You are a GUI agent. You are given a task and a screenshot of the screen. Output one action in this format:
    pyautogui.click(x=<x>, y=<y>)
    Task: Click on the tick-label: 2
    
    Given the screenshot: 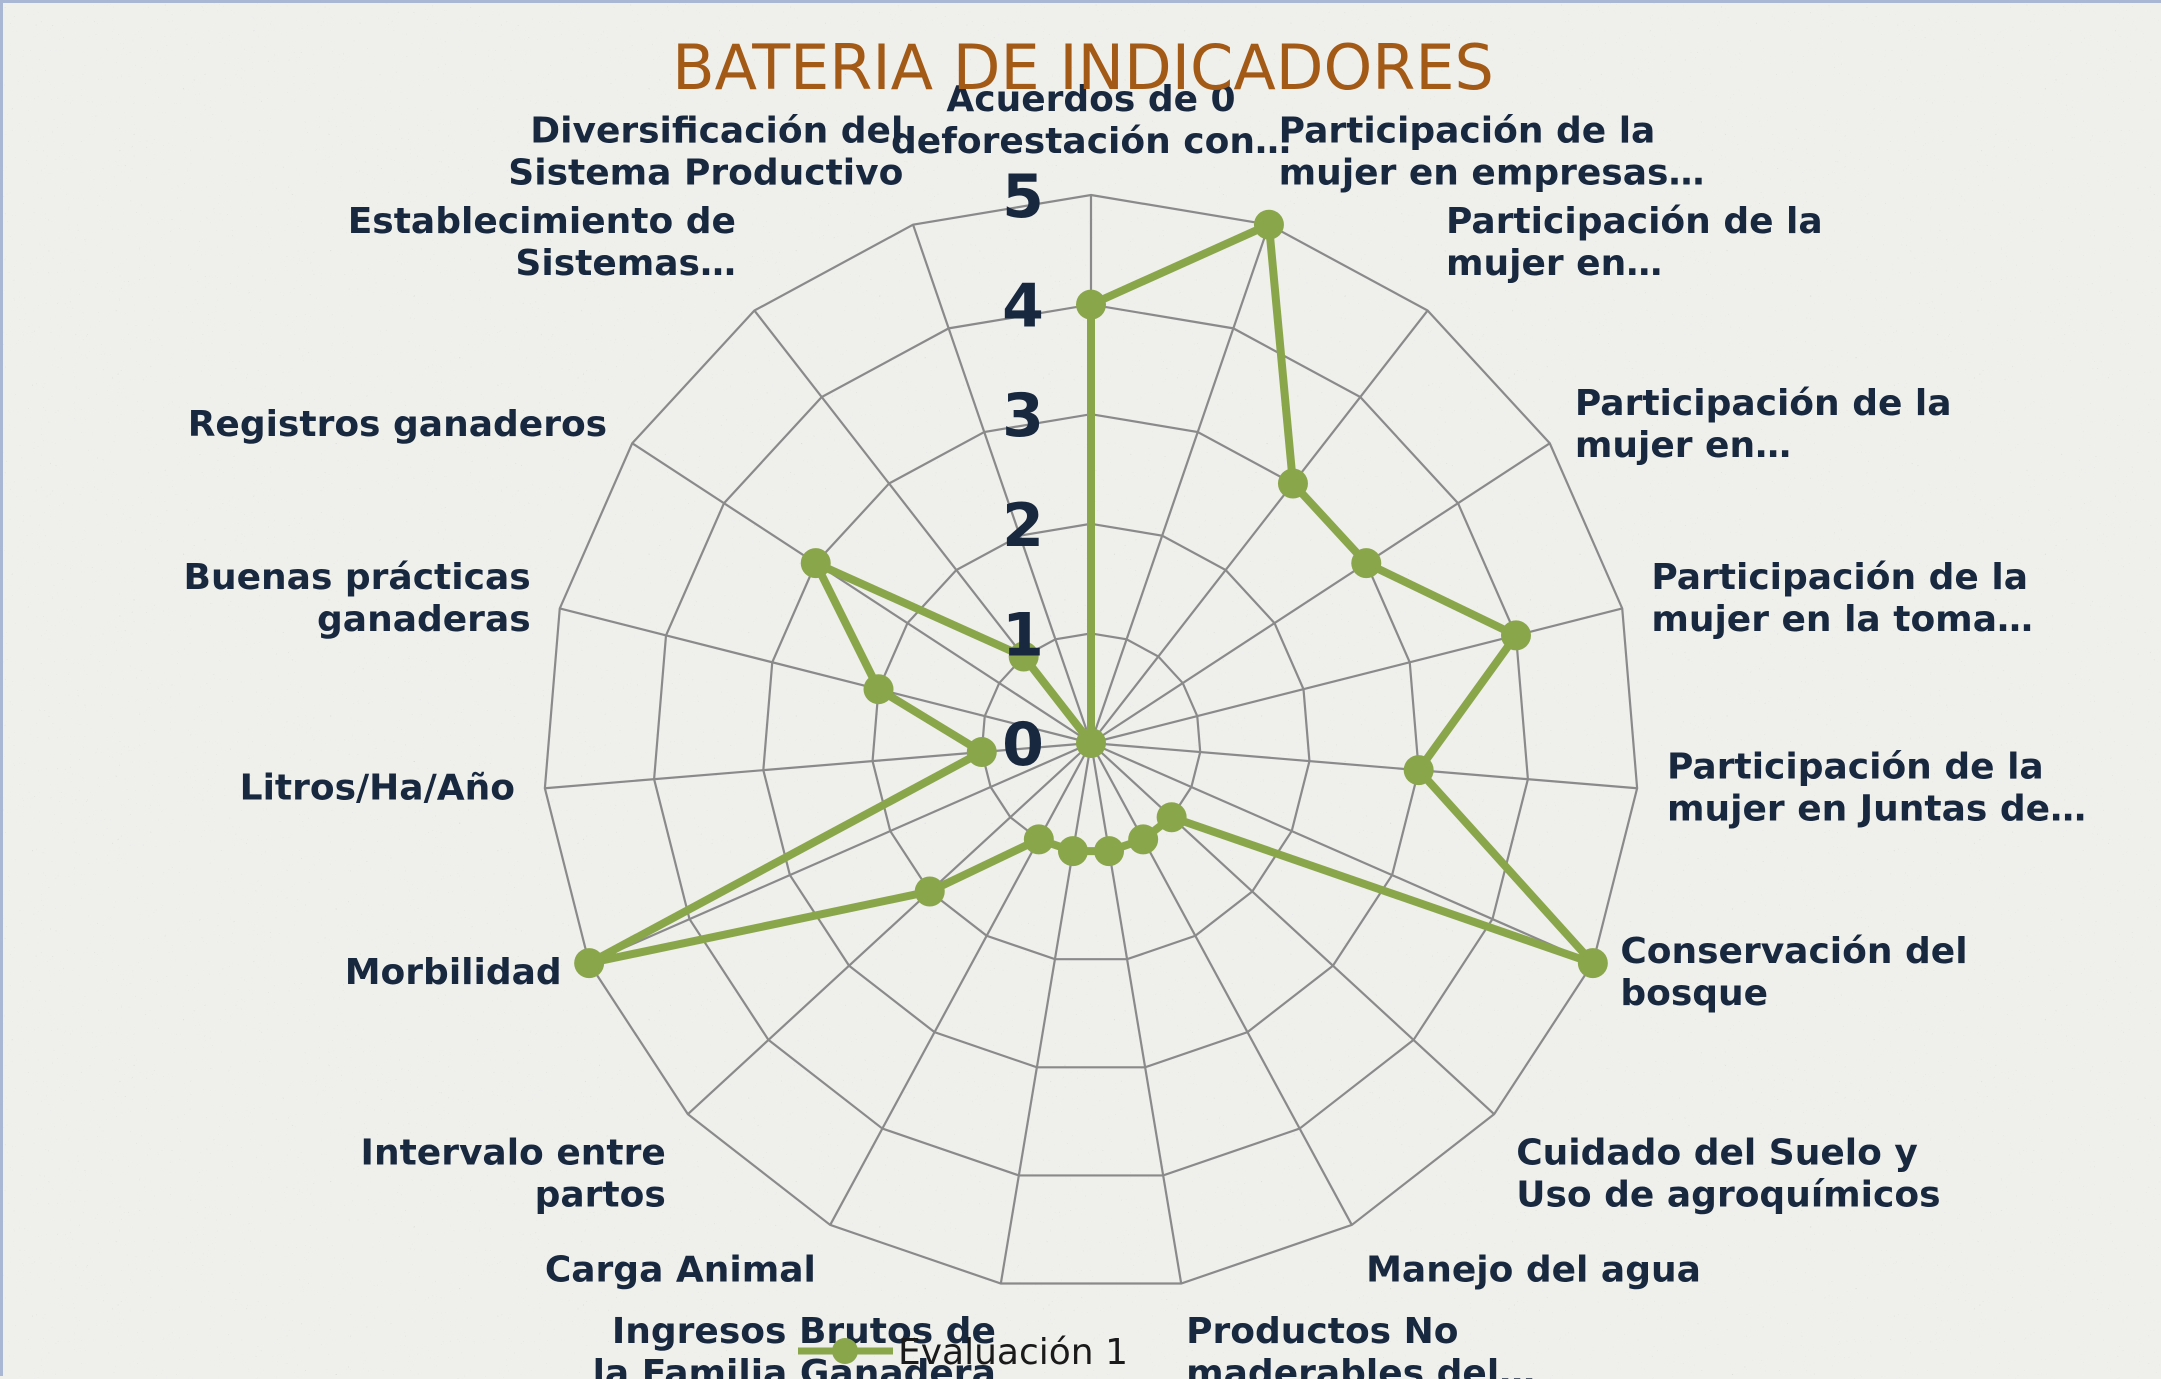 What is the action you would take?
    pyautogui.click(x=1023, y=526)
    